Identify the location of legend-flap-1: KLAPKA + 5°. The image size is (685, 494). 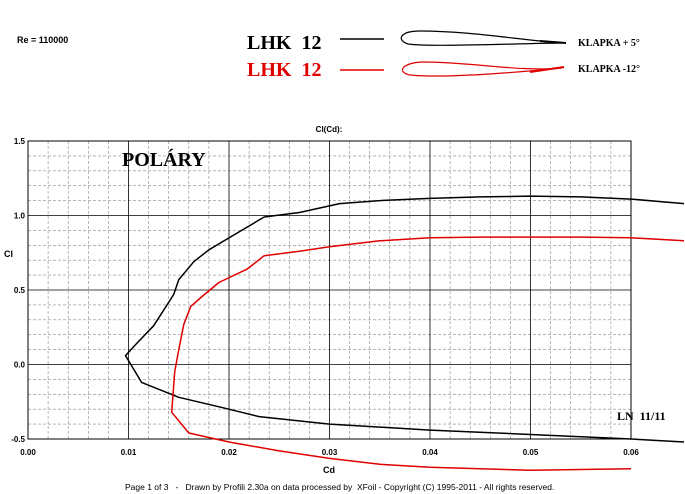
(609, 43).